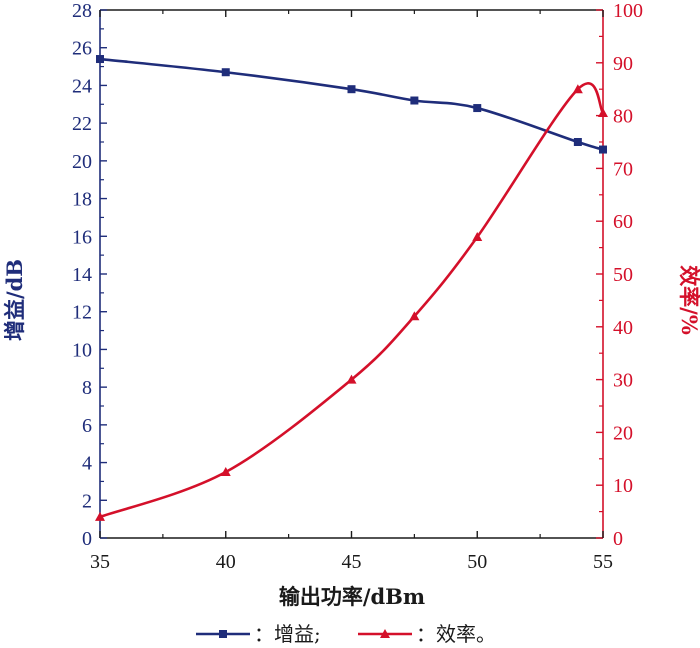 The width and height of the screenshot is (700, 648). I want to click on gain-series, so click(351, 104).